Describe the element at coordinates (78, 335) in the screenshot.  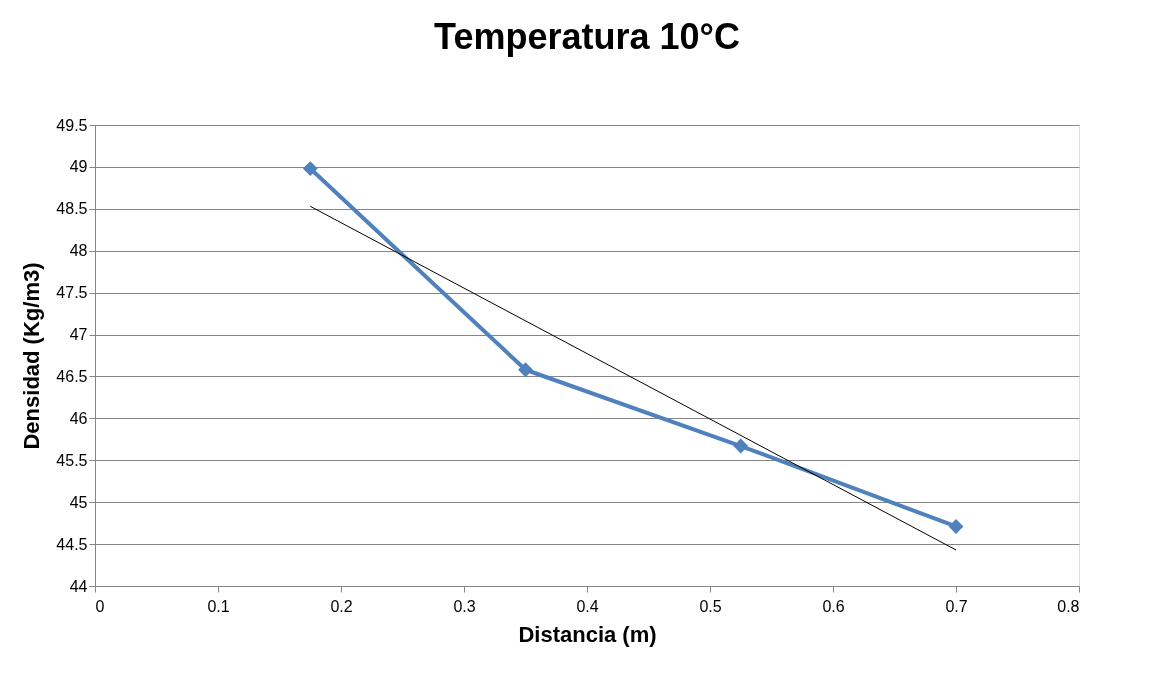
I see `y-tick-label: 47` at that location.